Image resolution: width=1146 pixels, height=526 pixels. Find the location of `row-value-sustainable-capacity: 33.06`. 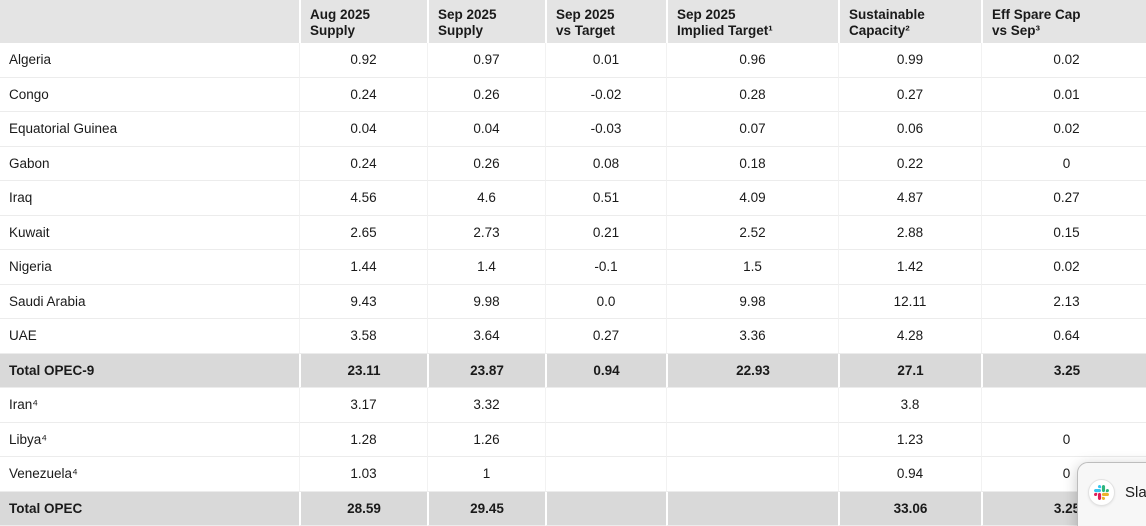

row-value-sustainable-capacity: 33.06 is located at coordinates (909, 508).